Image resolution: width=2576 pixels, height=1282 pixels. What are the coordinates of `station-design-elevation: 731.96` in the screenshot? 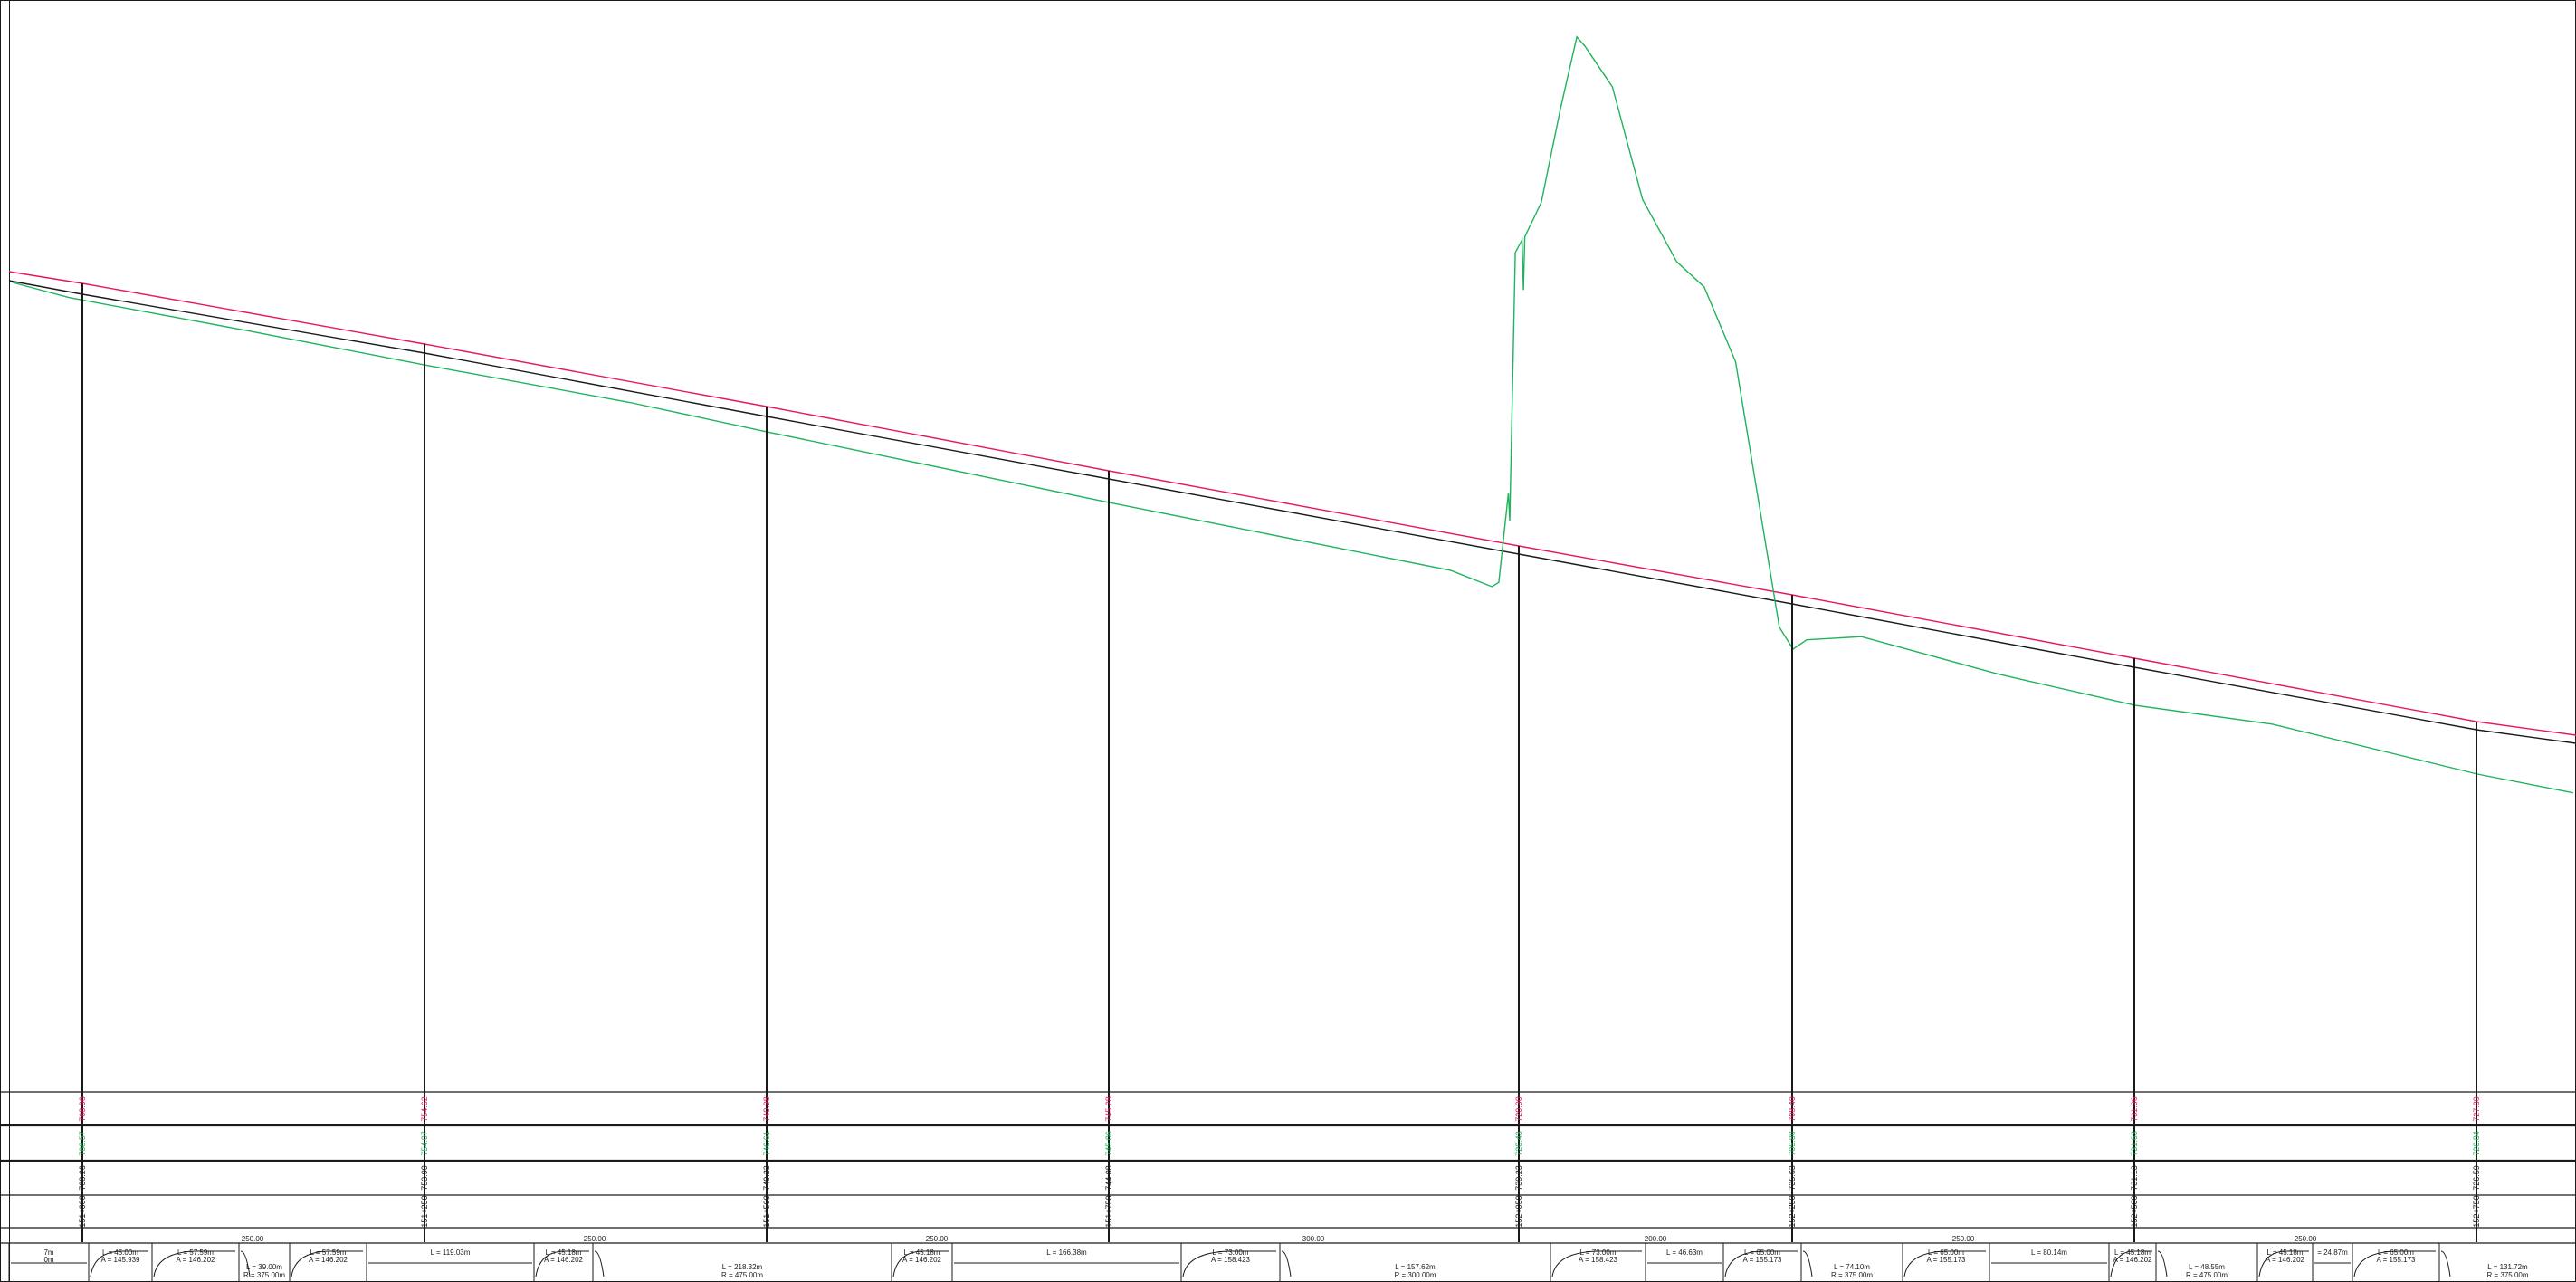 It's located at (2134, 1109).